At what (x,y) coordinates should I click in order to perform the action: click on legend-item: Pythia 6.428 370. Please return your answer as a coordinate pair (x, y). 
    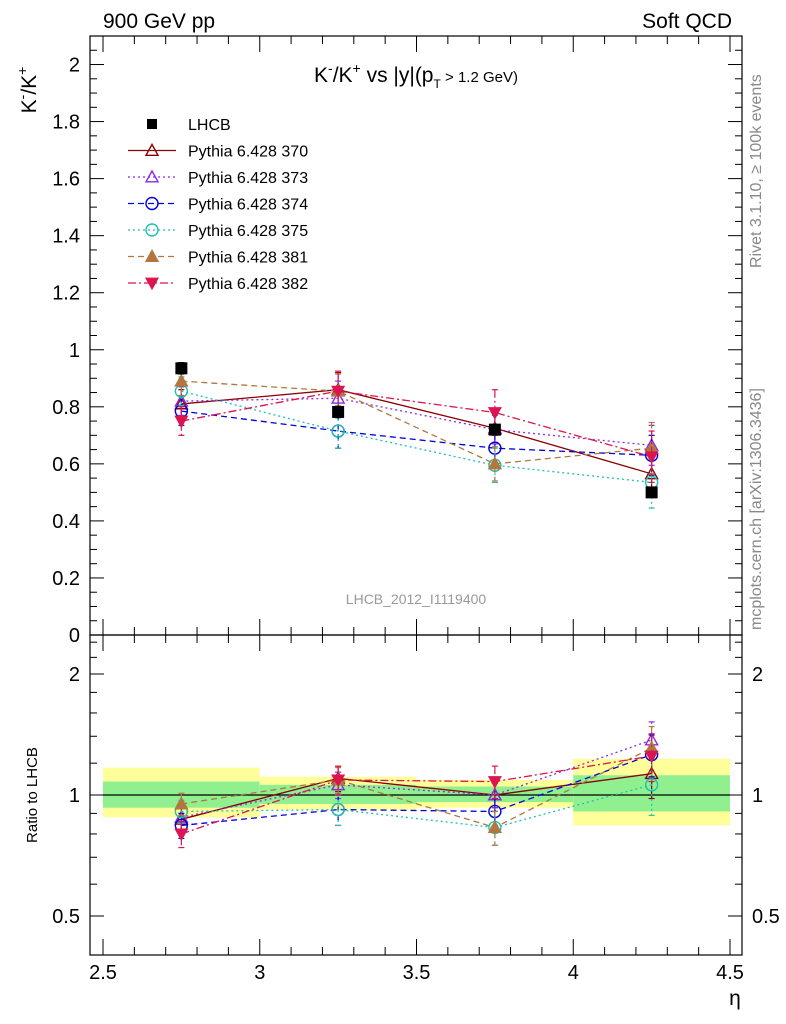
    Looking at the image, I should click on (218, 152).